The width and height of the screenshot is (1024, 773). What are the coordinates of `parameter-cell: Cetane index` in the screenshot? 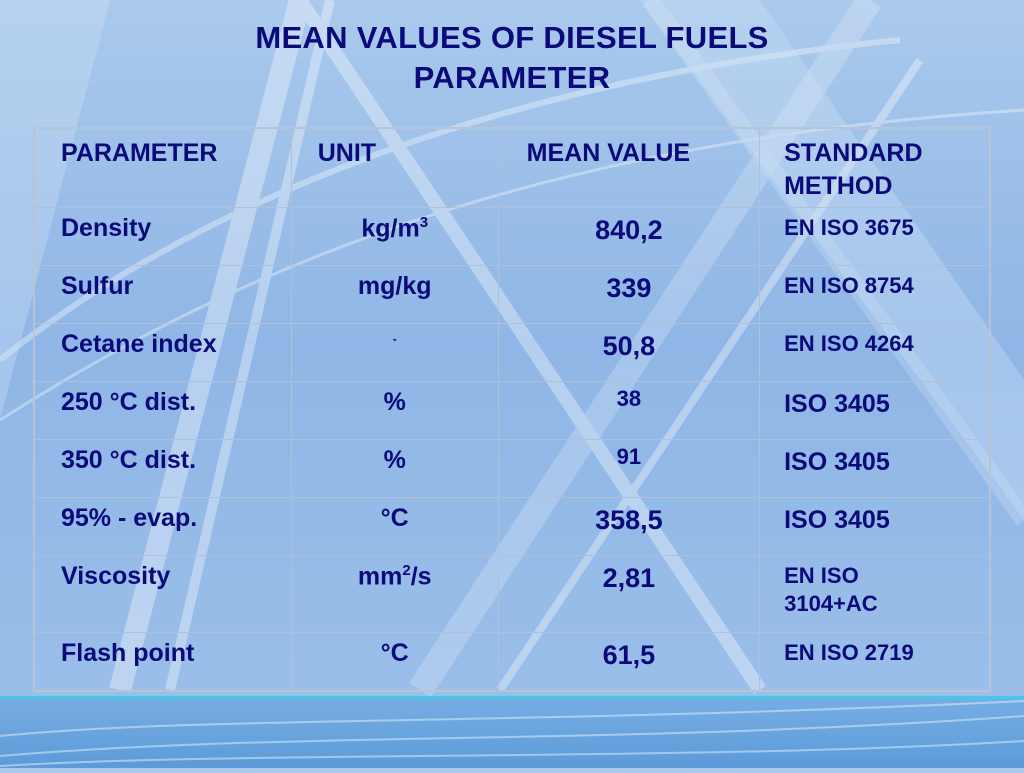 It's located at (162, 352).